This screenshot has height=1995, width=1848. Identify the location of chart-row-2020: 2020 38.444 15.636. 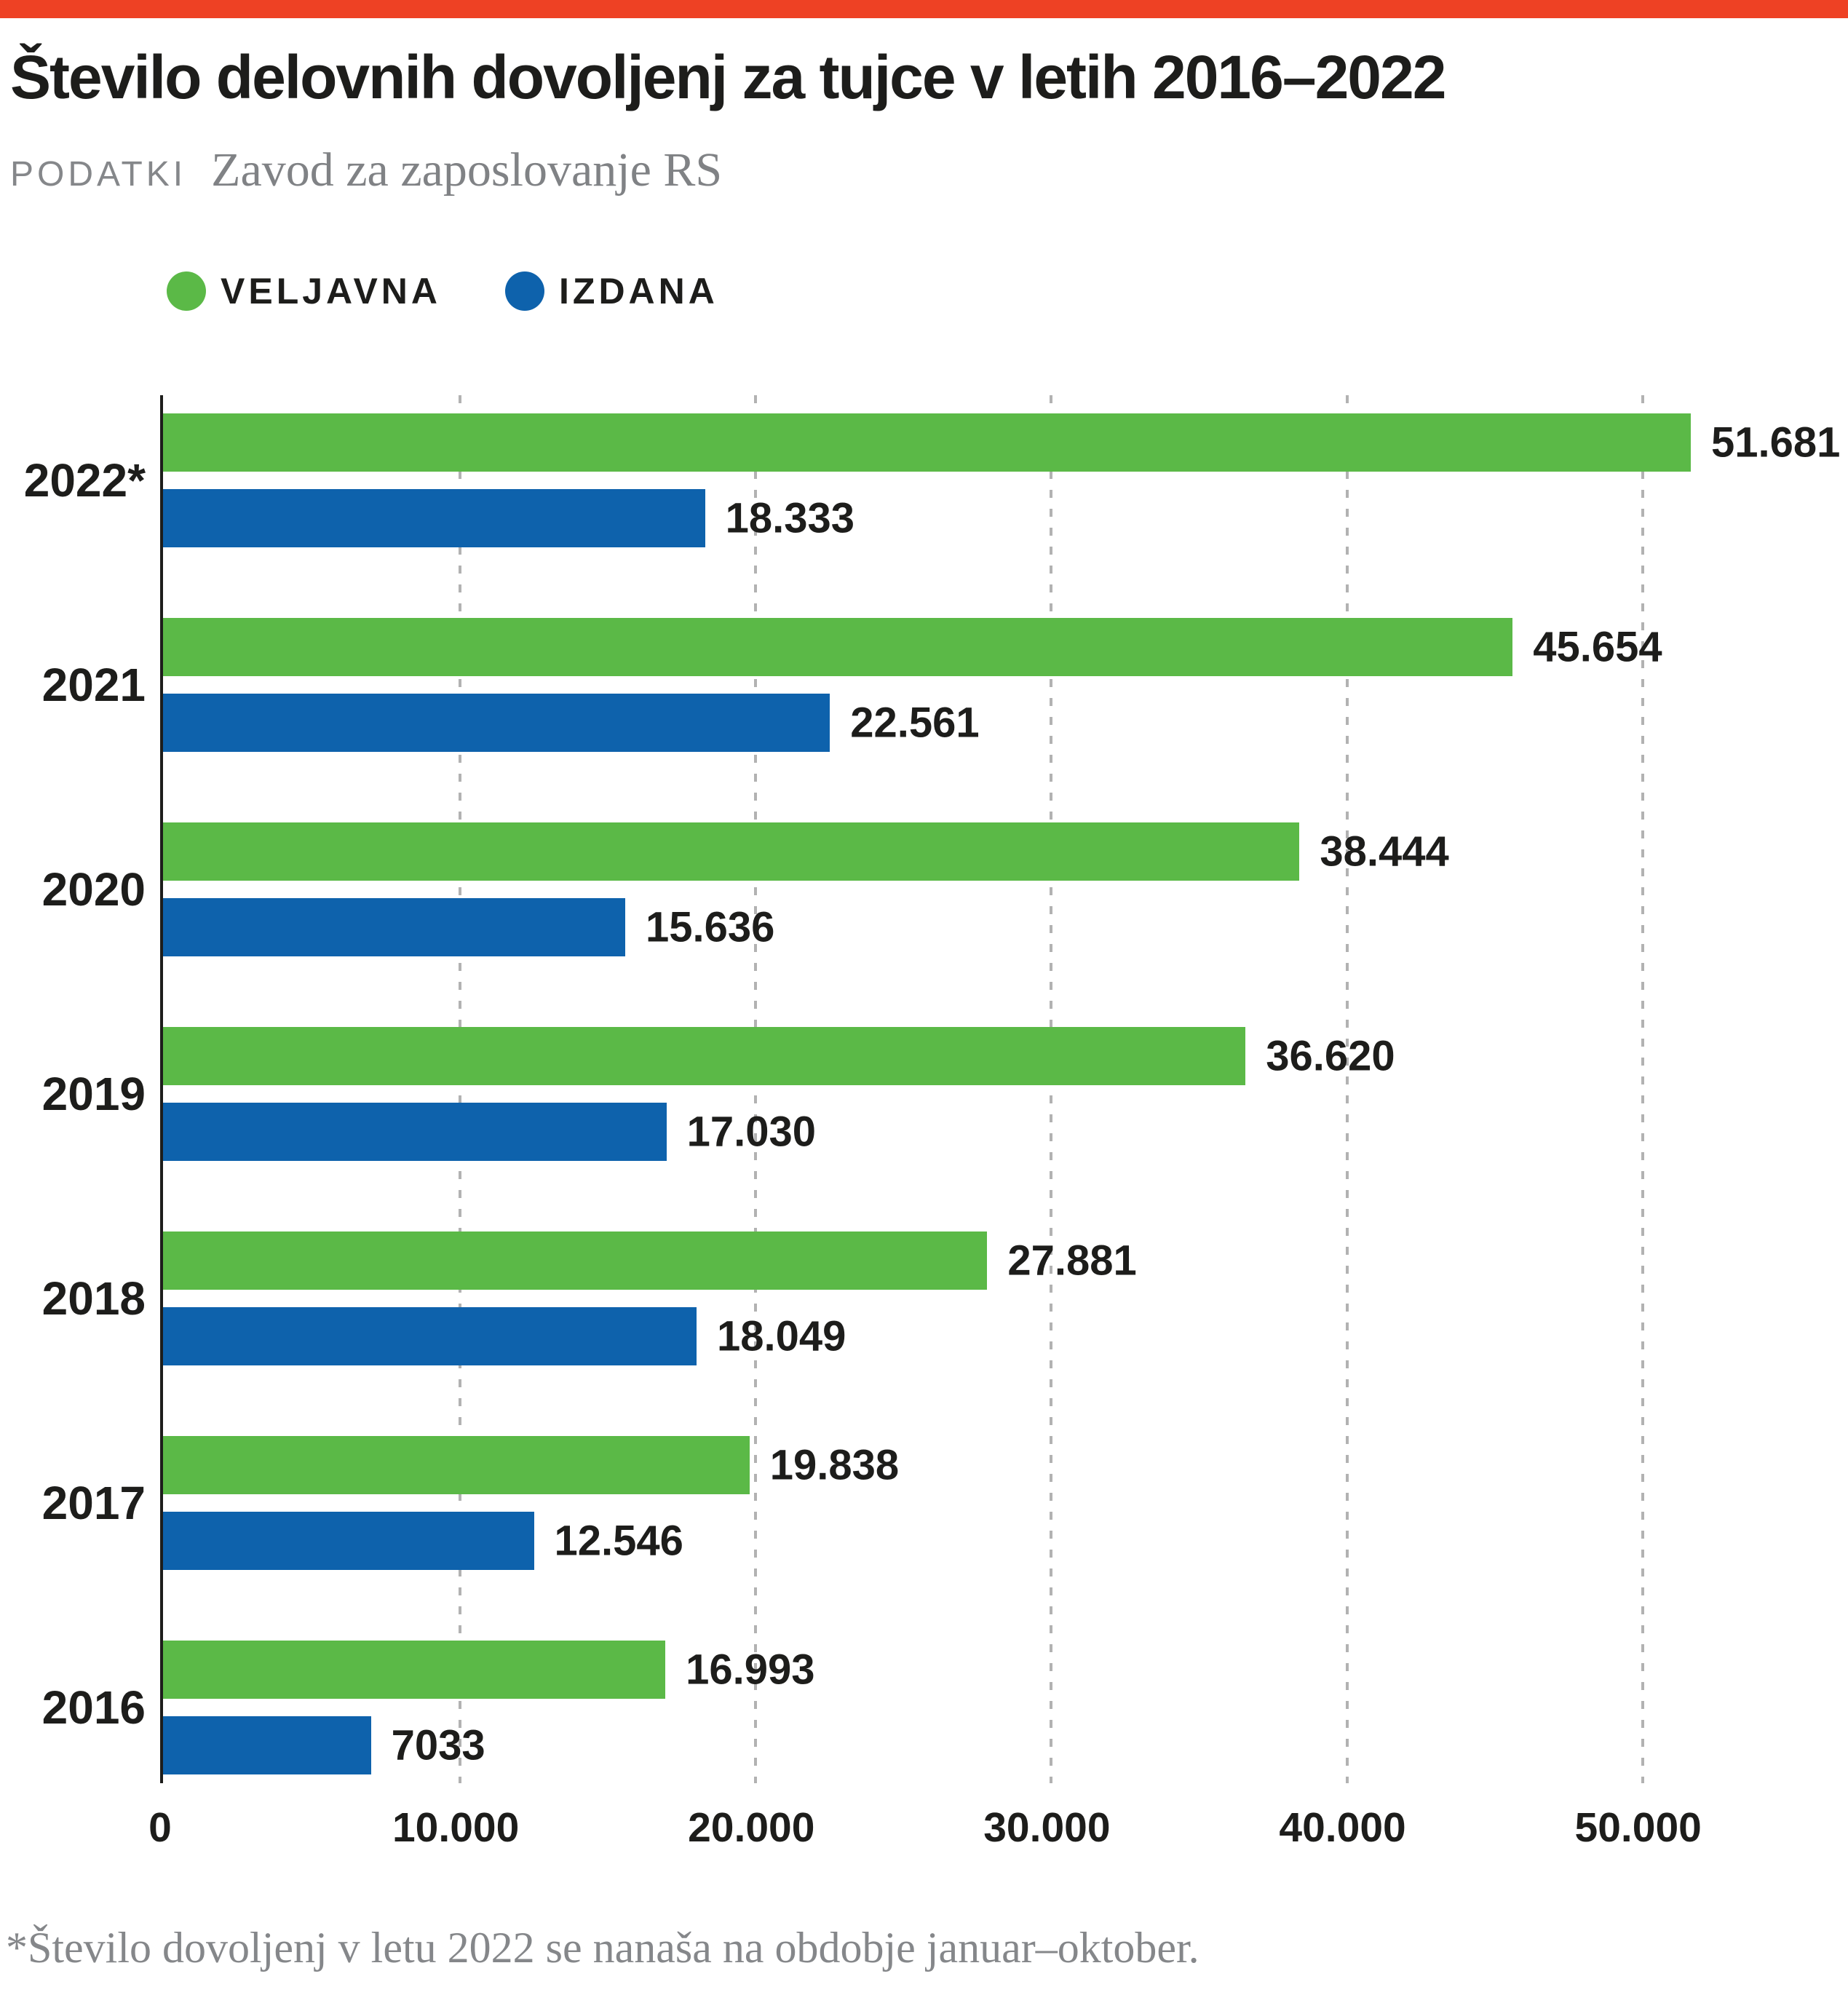
(945, 889).